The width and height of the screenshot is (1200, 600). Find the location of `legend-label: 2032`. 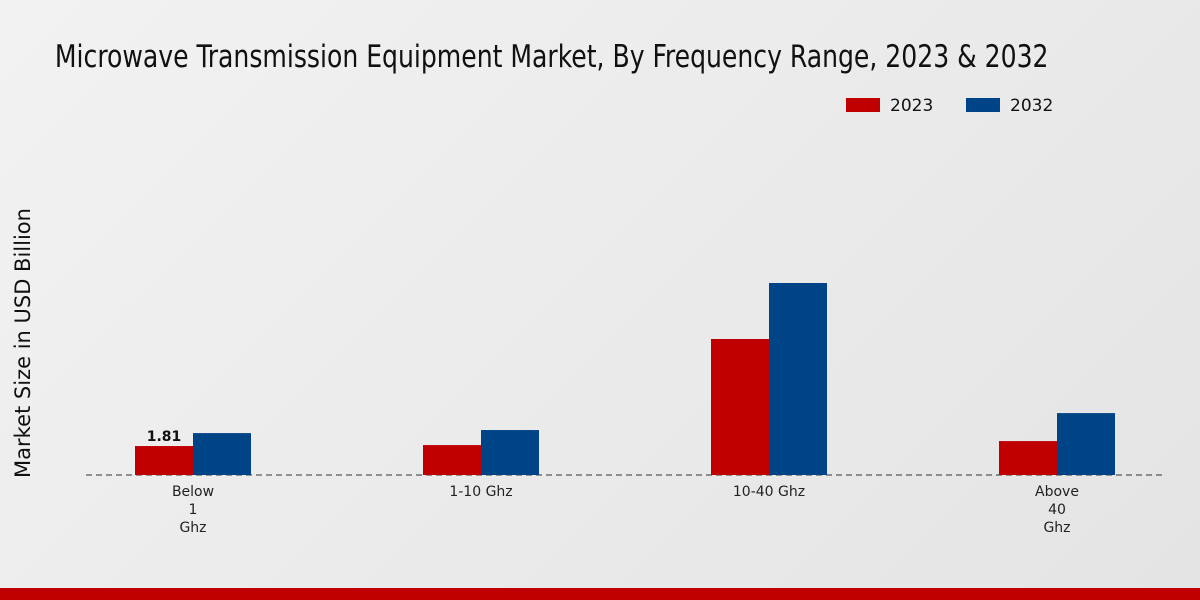

legend-label: 2032 is located at coordinates (1031, 106).